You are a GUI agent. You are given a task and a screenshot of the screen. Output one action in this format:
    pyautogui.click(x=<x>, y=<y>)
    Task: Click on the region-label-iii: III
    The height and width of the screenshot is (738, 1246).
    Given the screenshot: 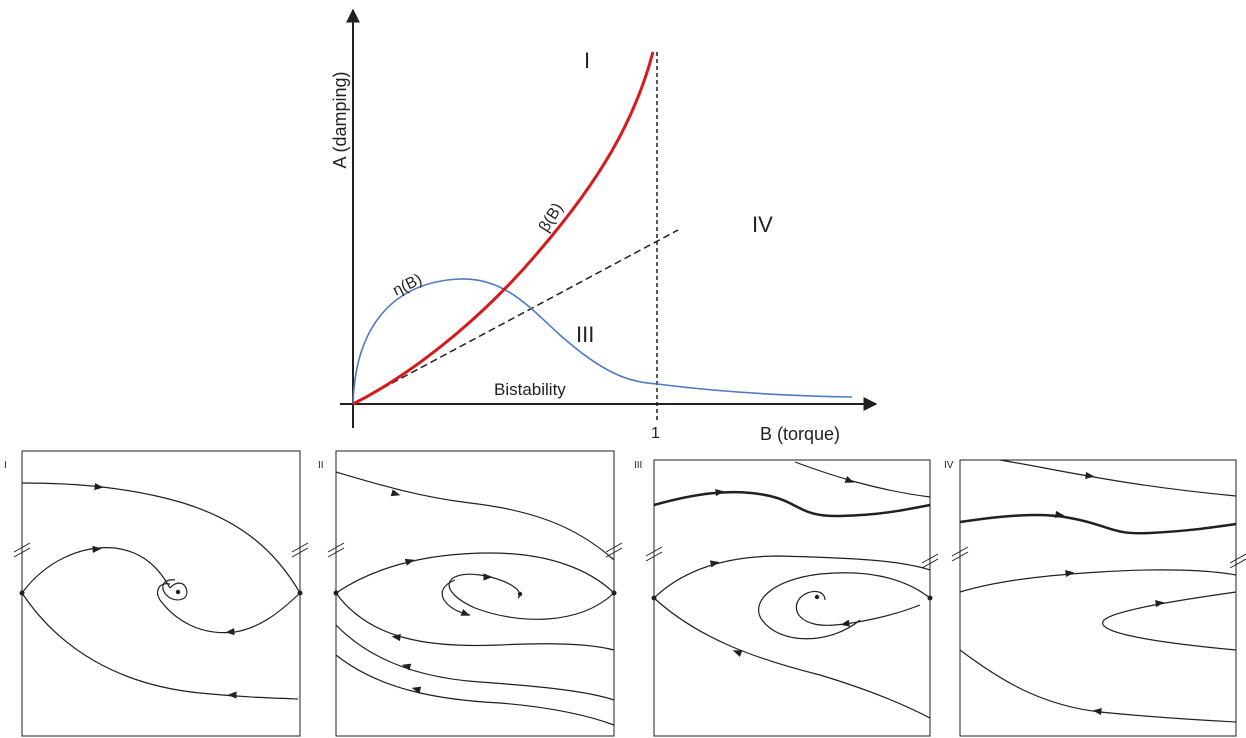 What is the action you would take?
    pyautogui.click(x=585, y=334)
    